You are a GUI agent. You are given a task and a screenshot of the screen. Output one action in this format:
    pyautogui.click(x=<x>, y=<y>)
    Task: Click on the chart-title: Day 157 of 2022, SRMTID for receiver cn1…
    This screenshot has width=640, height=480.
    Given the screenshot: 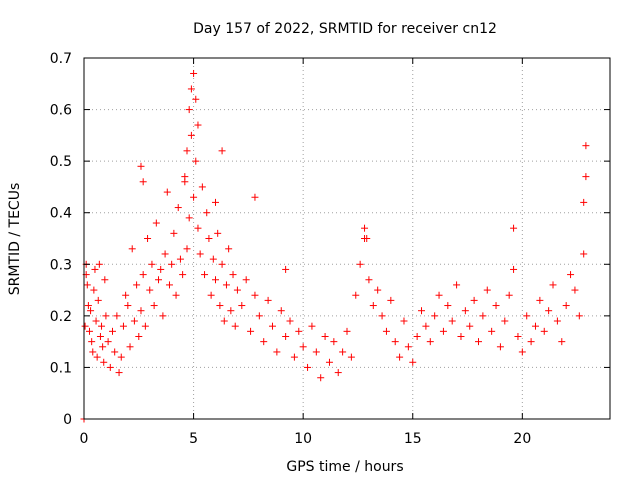 What is the action you would take?
    pyautogui.click(x=345, y=29)
    